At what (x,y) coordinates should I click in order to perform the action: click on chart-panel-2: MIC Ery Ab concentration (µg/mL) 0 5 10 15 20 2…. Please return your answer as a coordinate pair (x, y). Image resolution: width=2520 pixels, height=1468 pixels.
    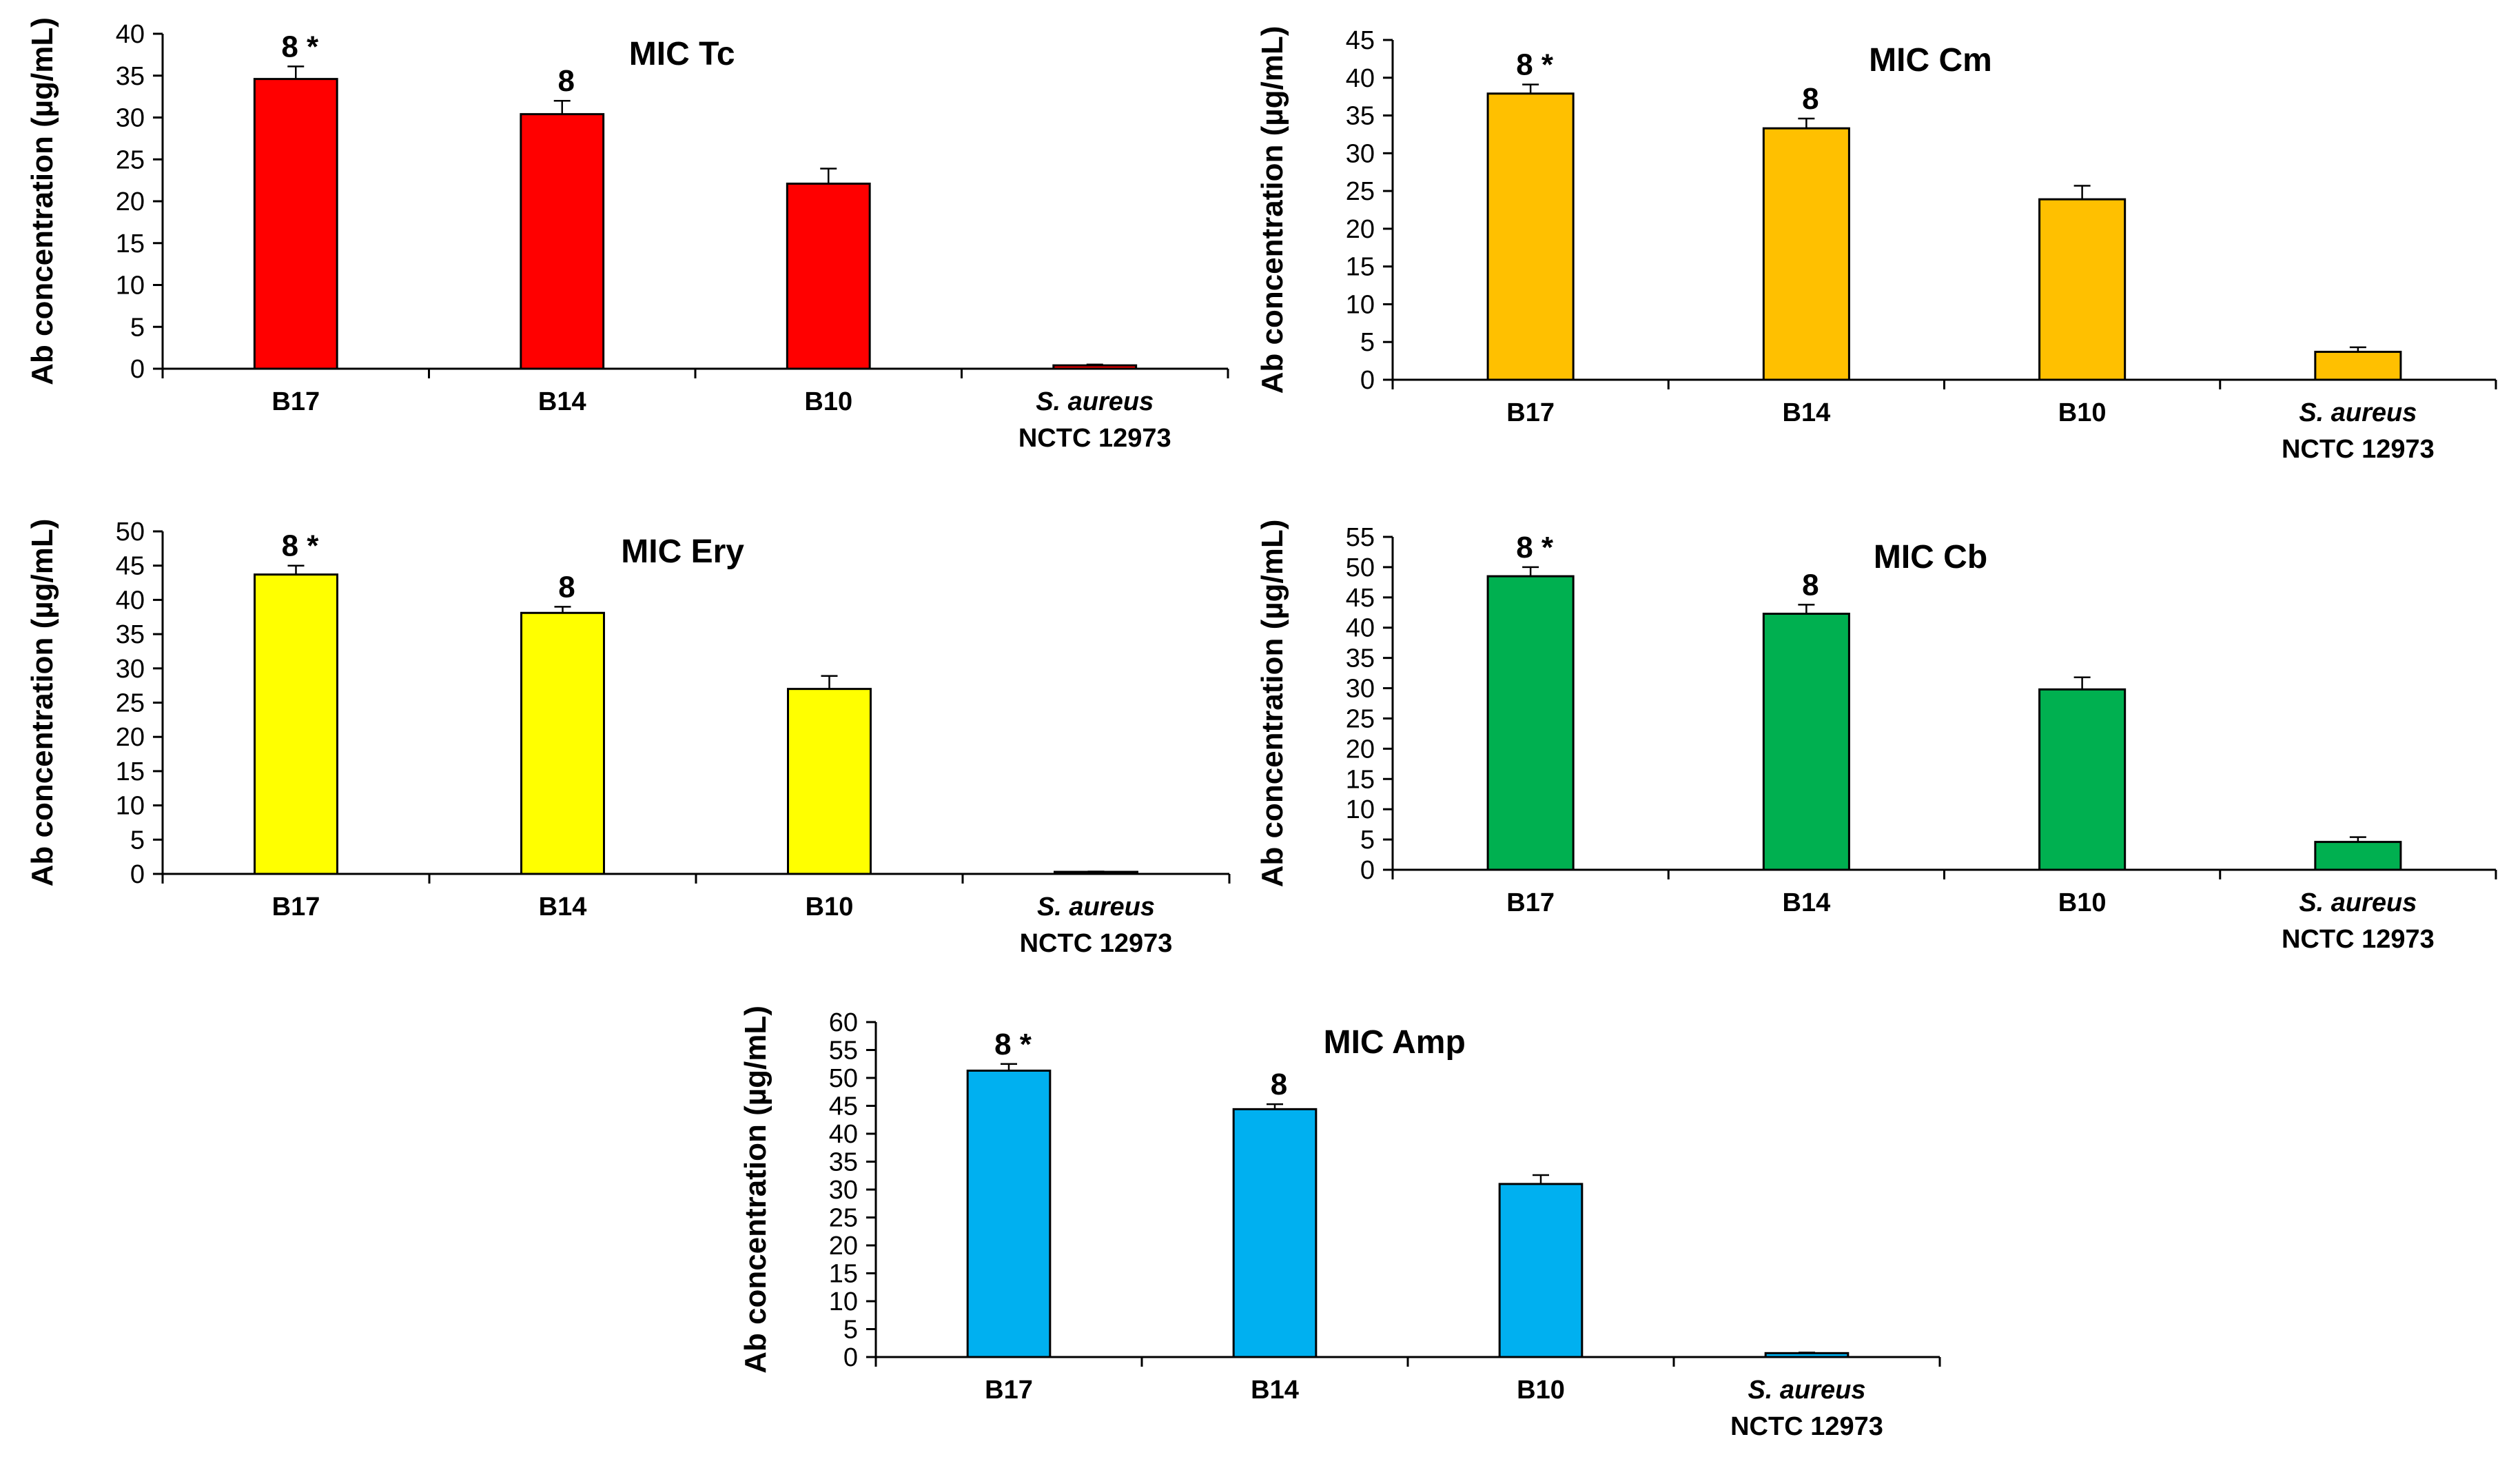
    Looking at the image, I should click on (628, 738).